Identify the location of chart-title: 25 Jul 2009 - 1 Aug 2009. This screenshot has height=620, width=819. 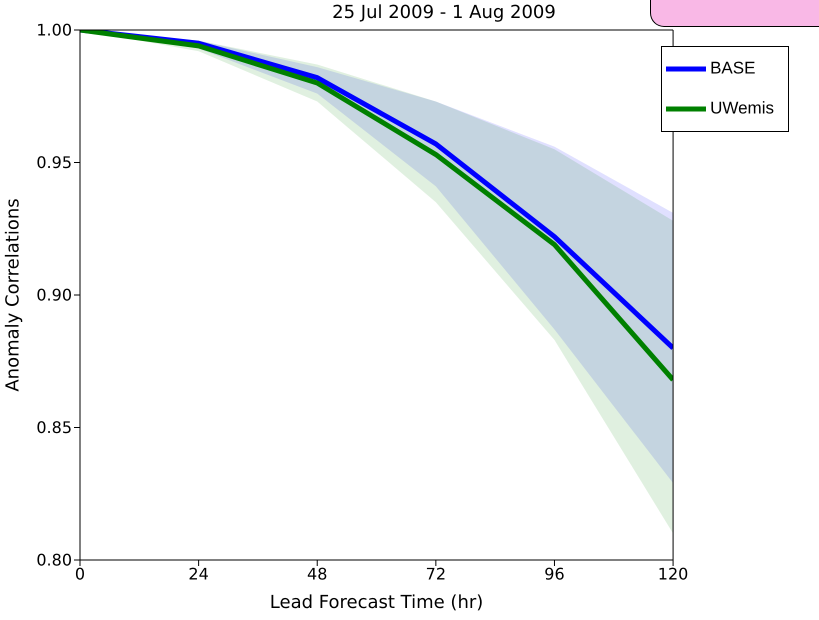
(444, 12).